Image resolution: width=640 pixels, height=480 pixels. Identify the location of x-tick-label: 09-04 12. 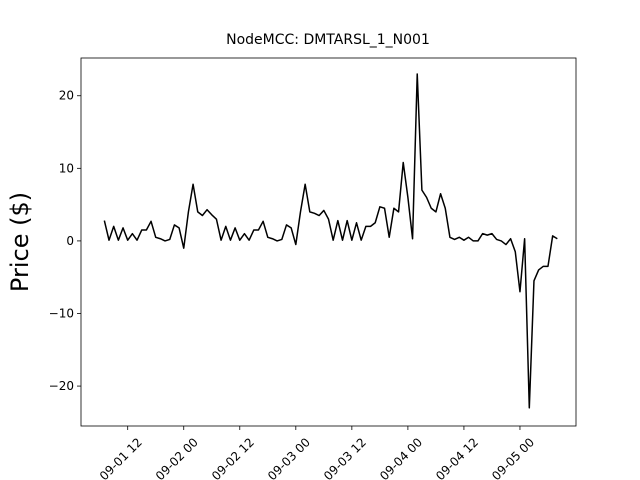
(457, 457).